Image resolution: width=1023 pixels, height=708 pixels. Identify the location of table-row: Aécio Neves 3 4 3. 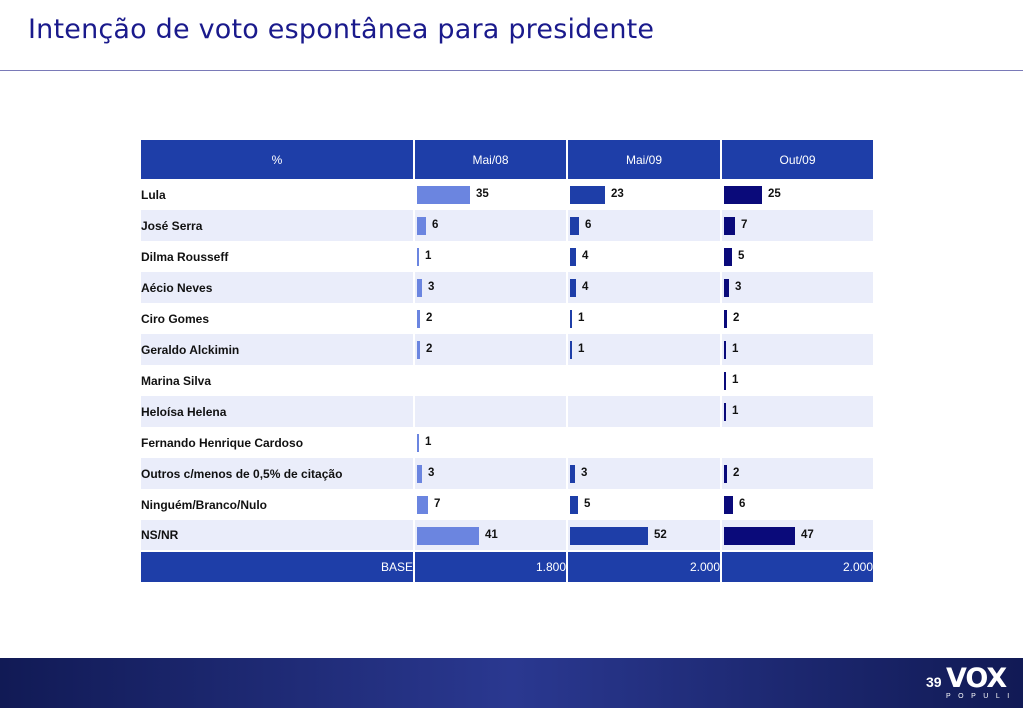
(507, 287).